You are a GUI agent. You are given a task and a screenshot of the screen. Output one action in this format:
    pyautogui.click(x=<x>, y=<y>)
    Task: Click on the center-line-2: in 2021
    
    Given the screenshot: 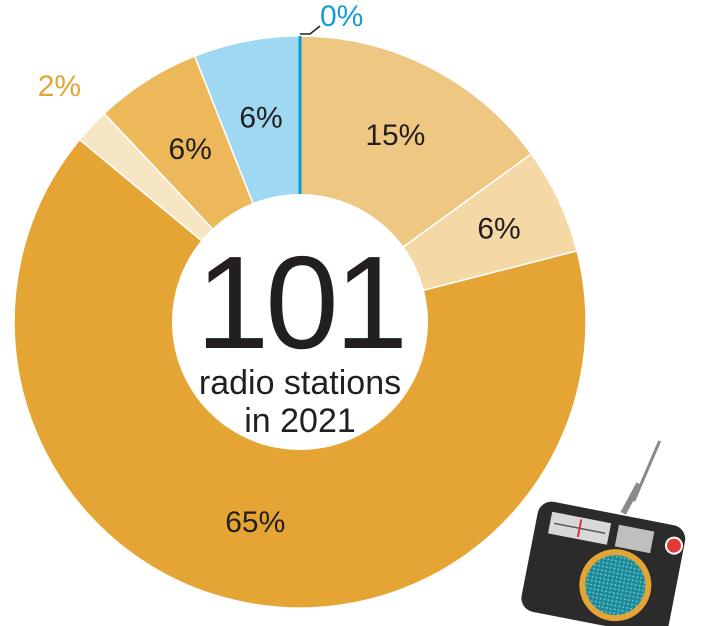 What is the action you would take?
    pyautogui.click(x=300, y=421)
    